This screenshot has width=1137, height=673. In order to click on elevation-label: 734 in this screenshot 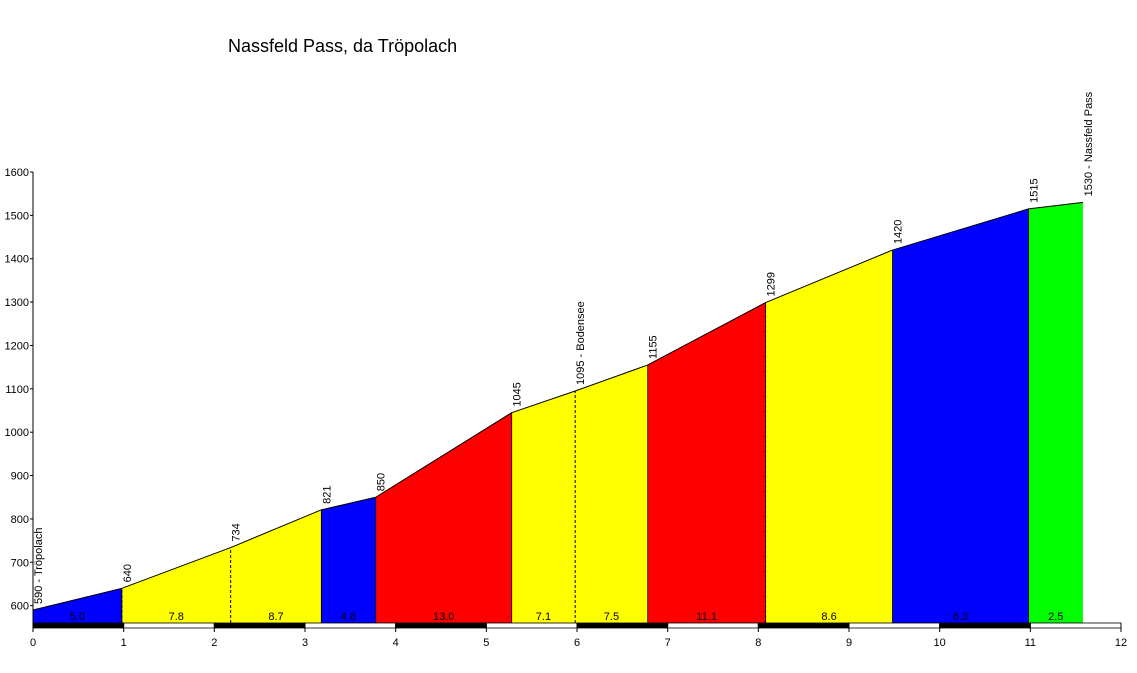, I will do `click(237, 532)`.